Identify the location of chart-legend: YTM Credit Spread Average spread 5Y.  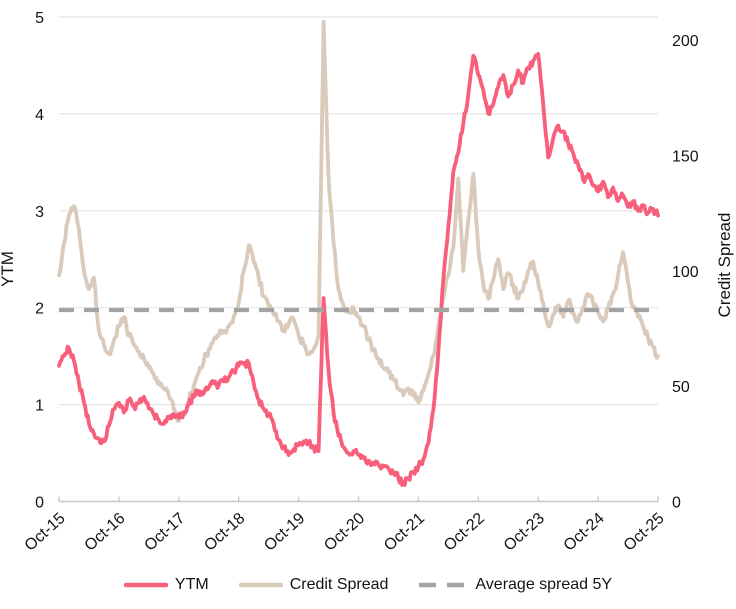
(368, 585).